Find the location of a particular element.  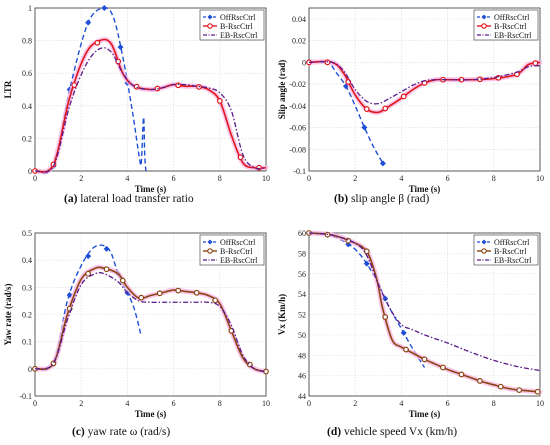

y-tick-label: 56 is located at coordinates (302, 274).